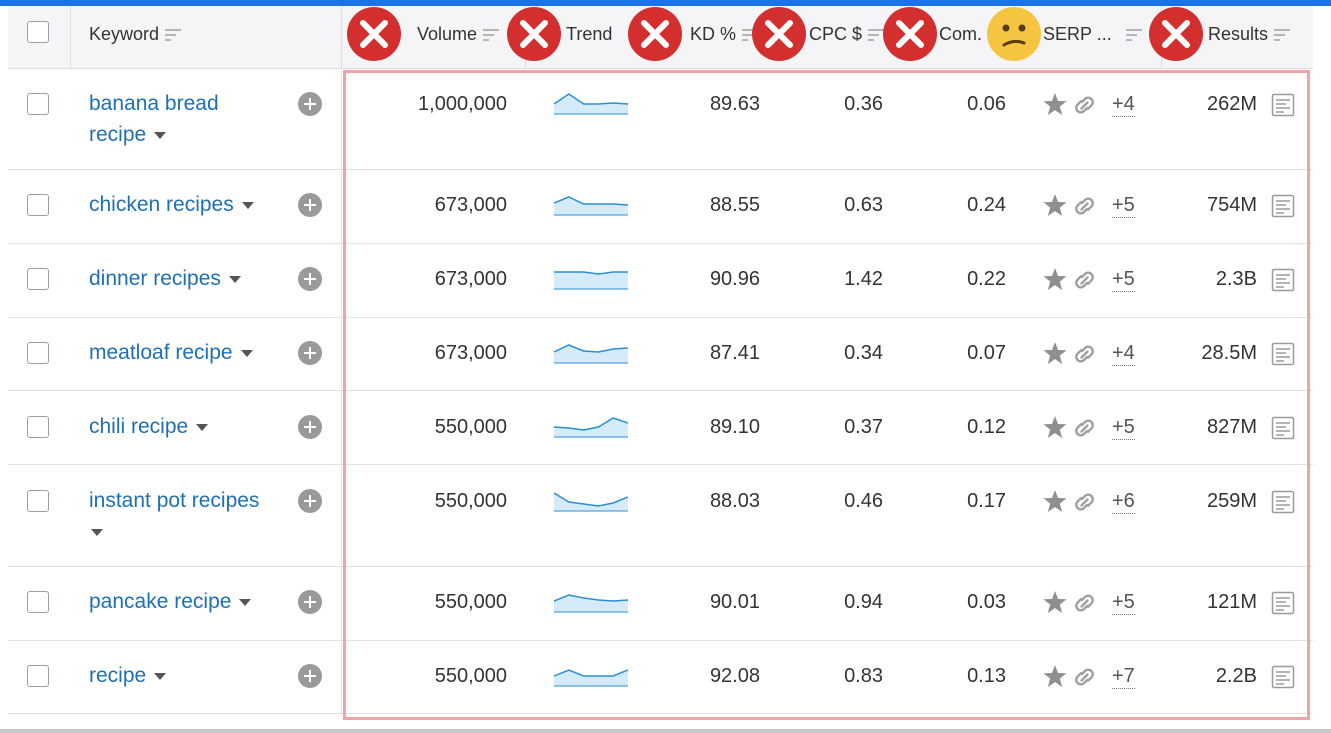 The image size is (1331, 733). I want to click on link-icon, so click(1084, 428).